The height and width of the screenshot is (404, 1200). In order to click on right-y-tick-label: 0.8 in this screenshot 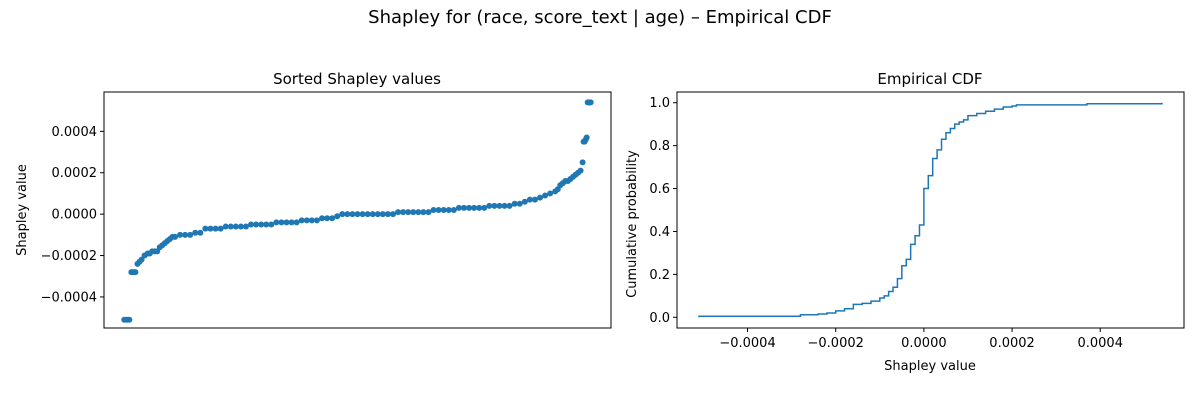, I will do `click(659, 146)`.